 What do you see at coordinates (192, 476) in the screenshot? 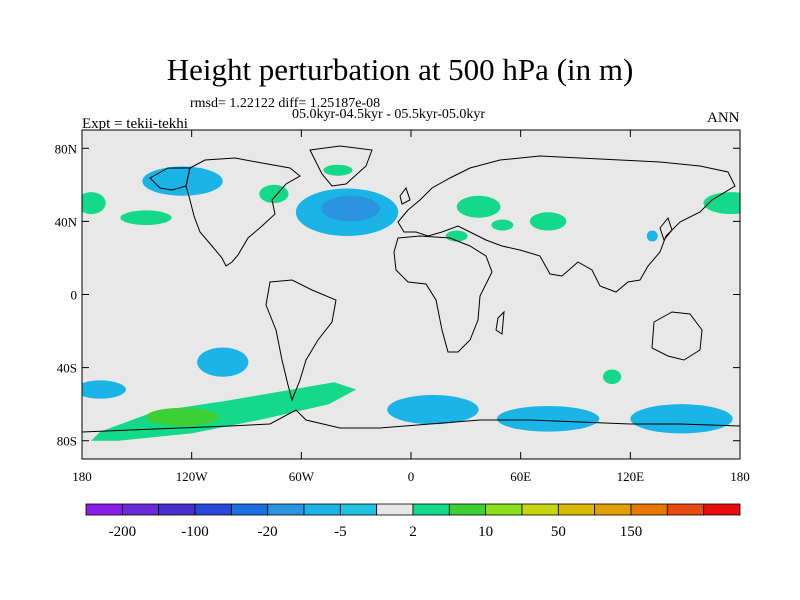
I see `x-tick-label: 120W` at bounding box center [192, 476].